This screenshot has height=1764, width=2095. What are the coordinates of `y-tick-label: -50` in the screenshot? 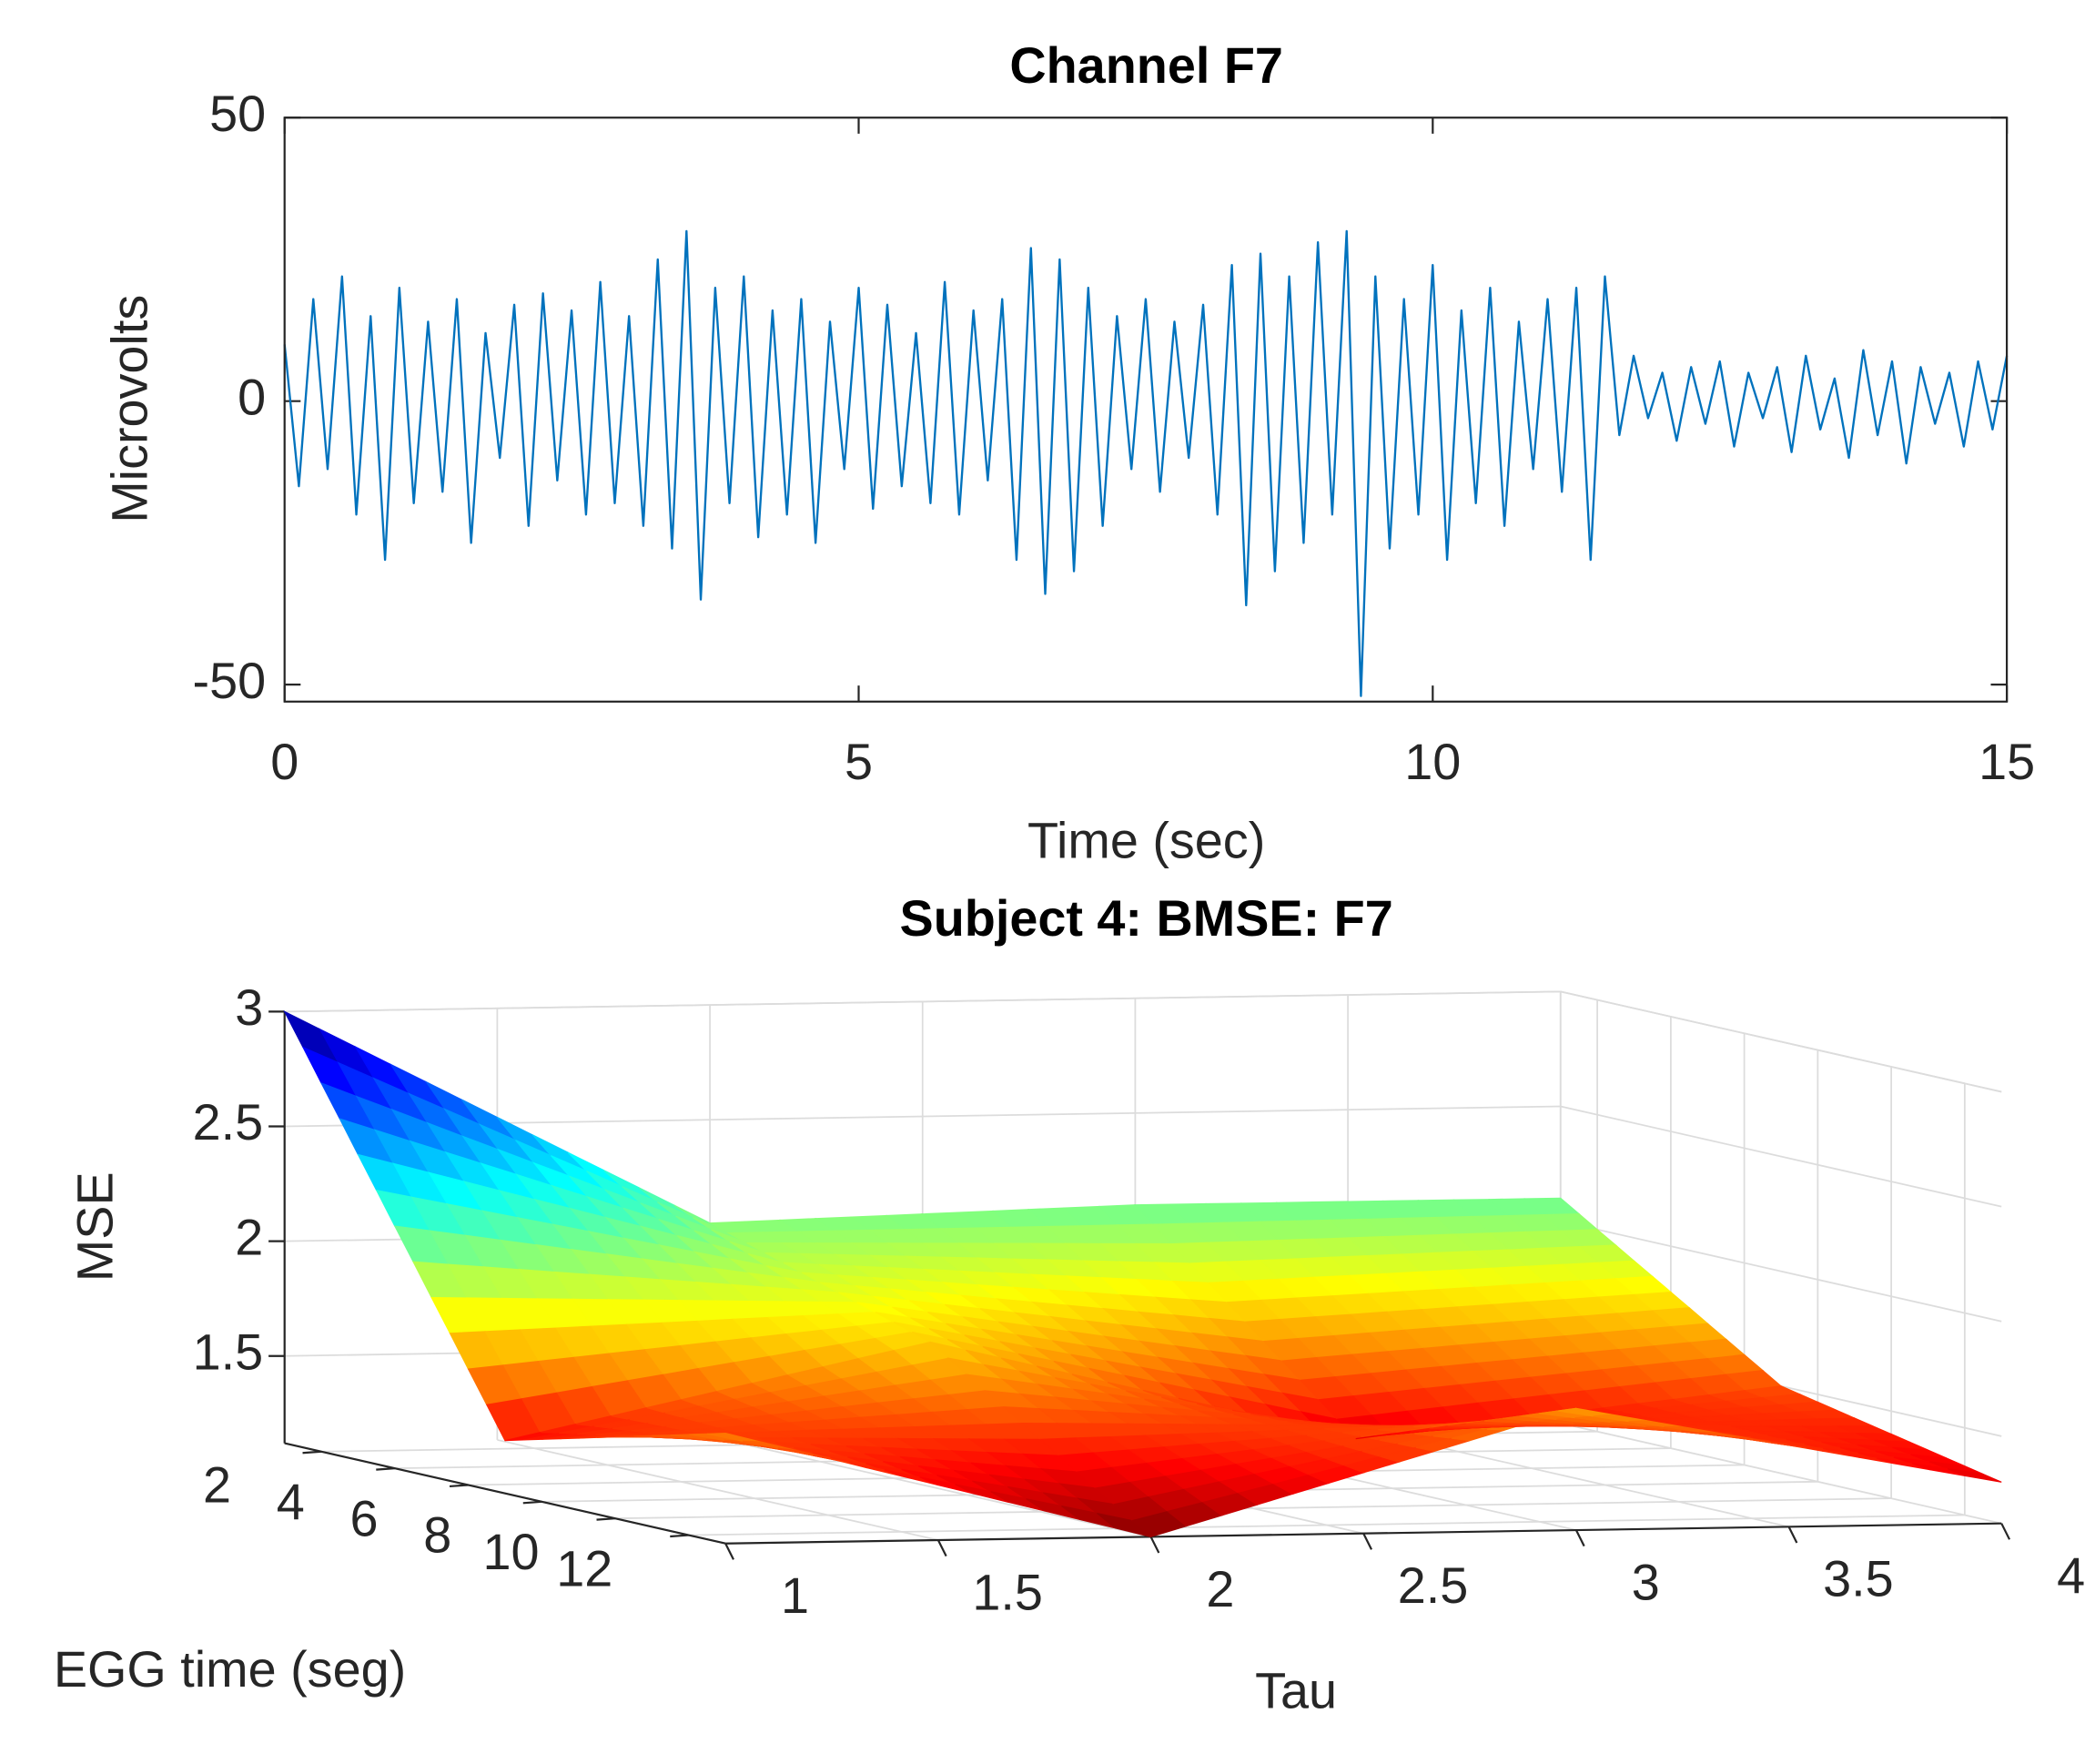 It's located at (230, 681).